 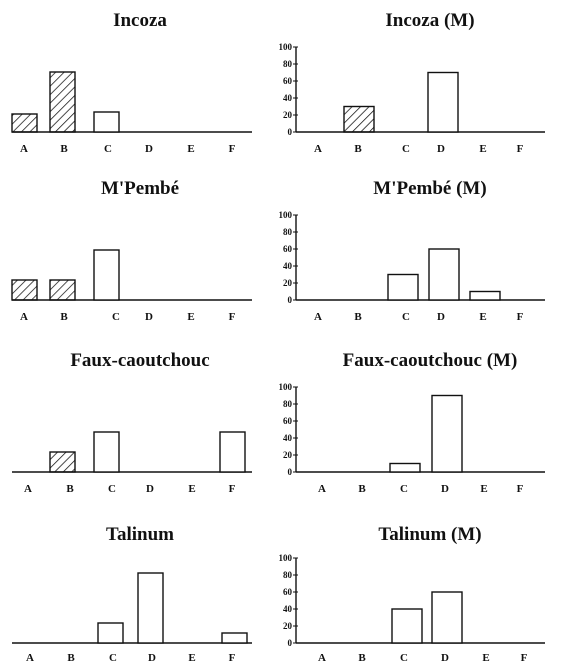 I want to click on chart-title: Faux-caoutchouc (M), so click(x=430, y=360).